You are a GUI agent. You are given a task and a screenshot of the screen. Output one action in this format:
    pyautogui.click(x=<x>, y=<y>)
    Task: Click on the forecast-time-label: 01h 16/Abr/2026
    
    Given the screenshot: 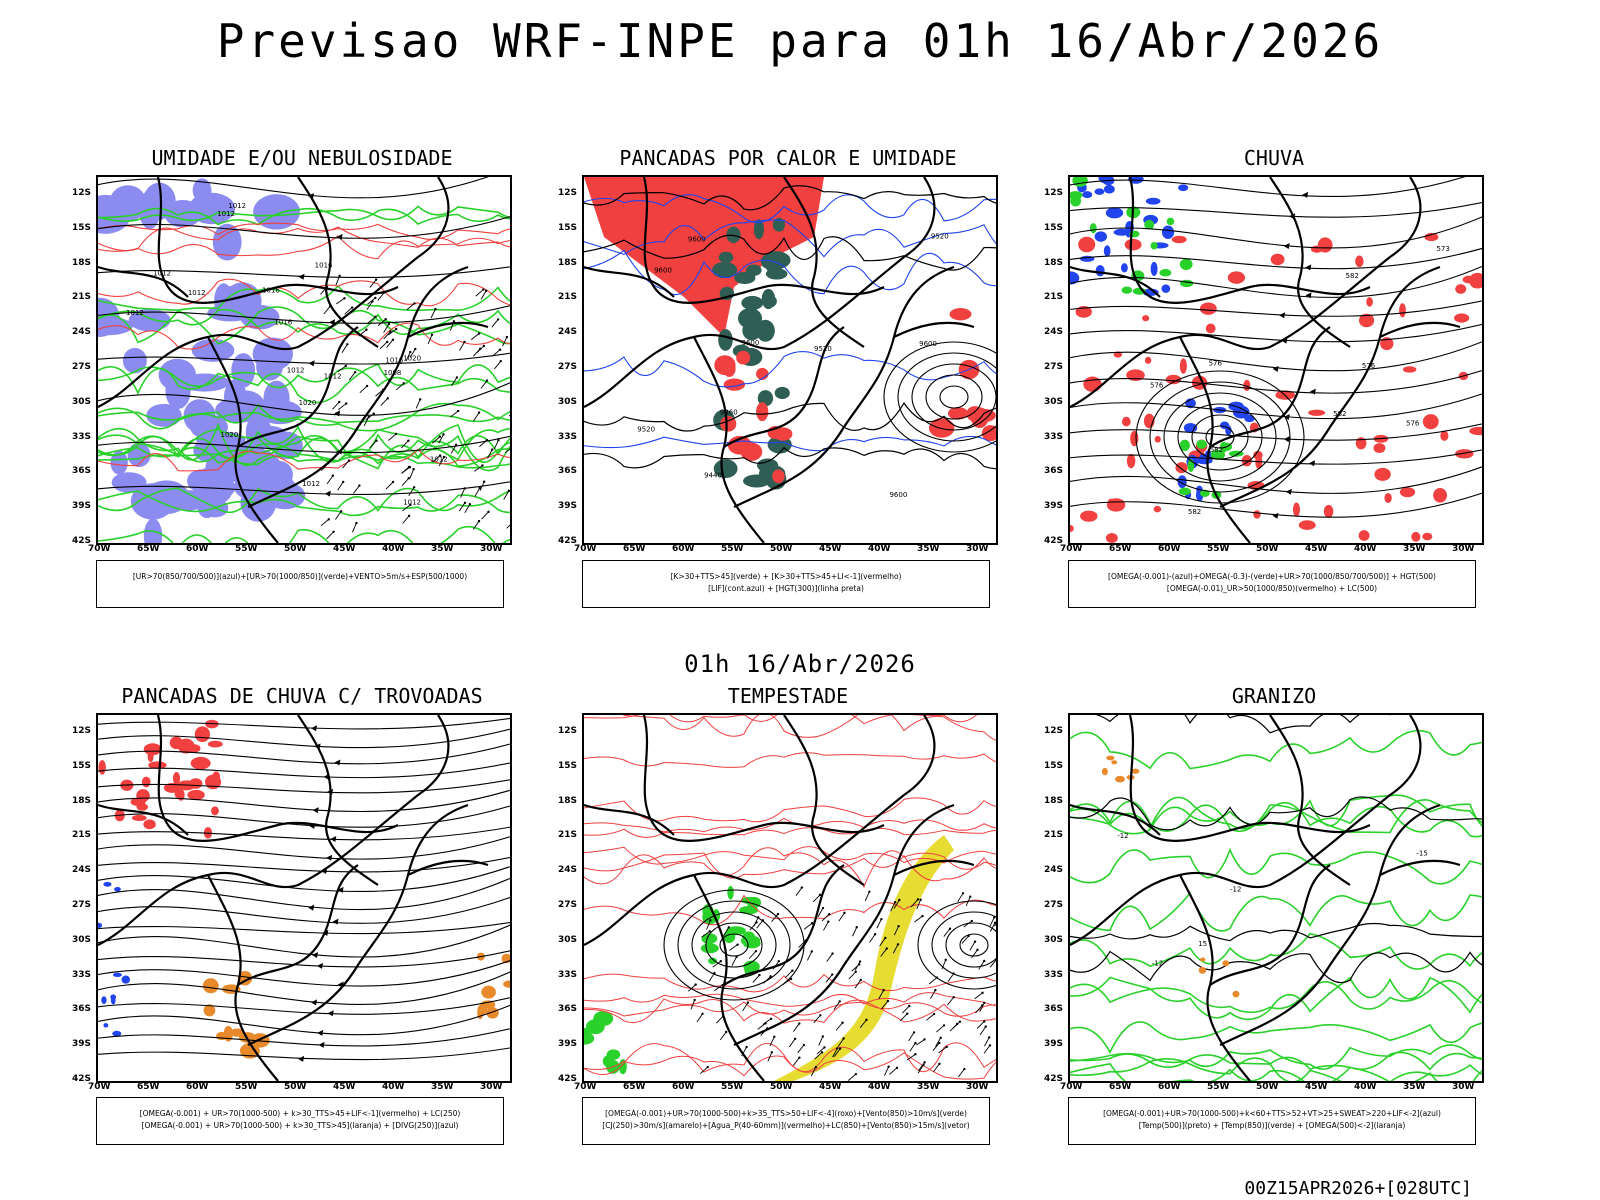 What is the action you would take?
    pyautogui.click(x=800, y=664)
    